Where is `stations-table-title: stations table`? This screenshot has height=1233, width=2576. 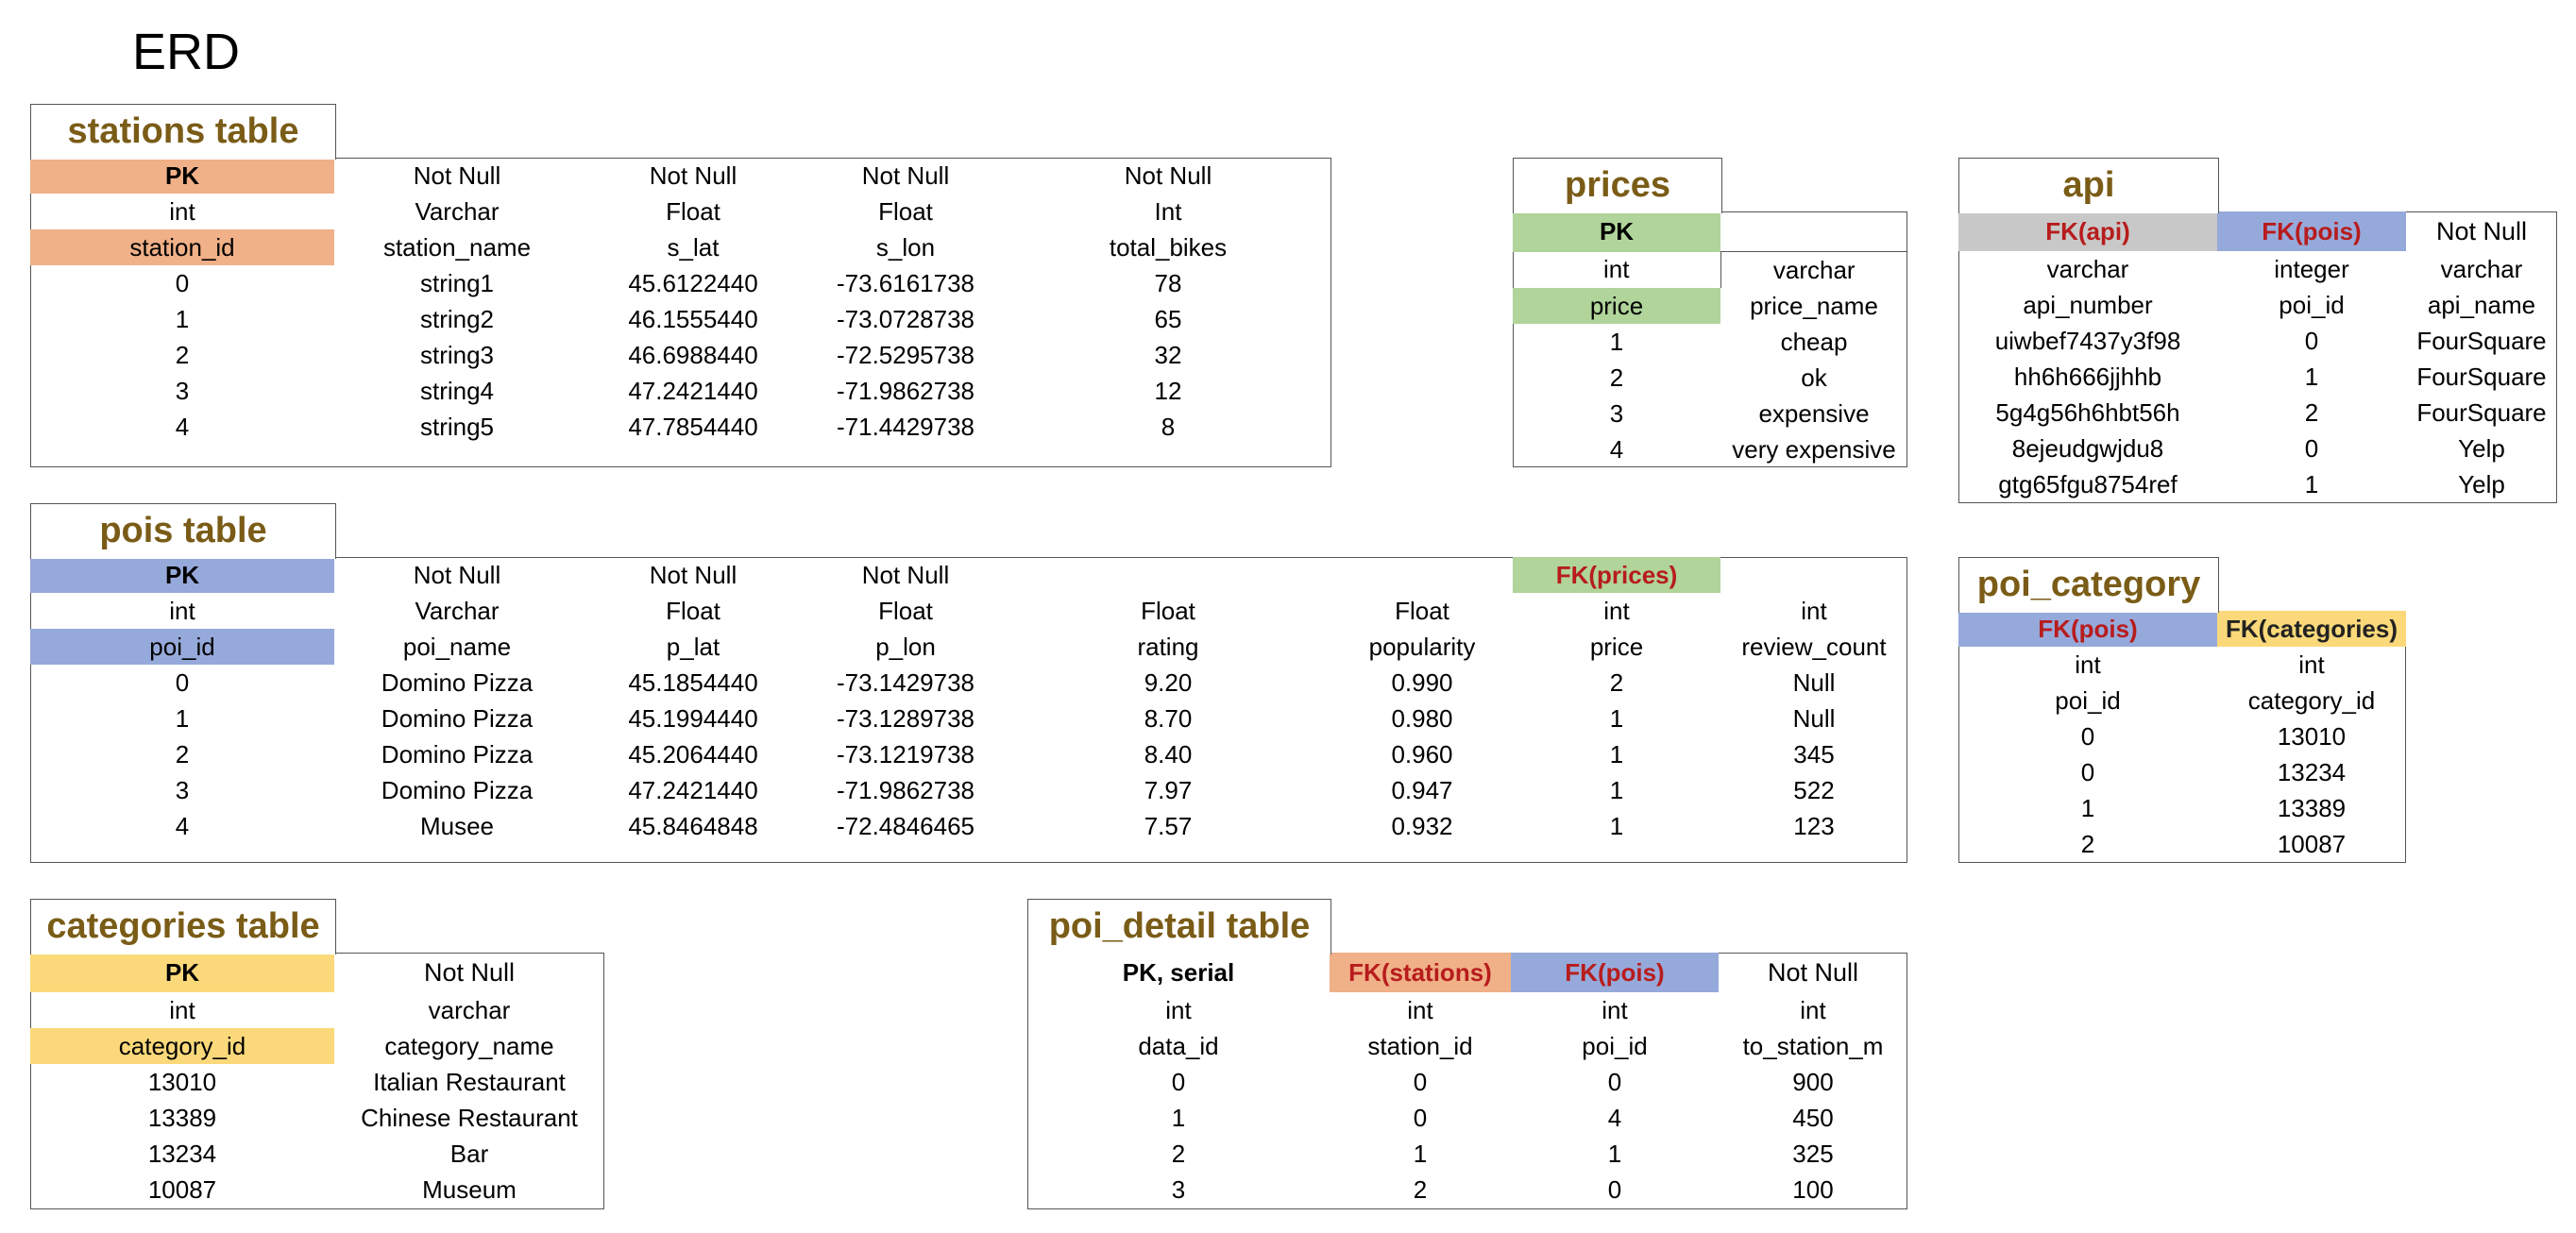
stations-table-title: stations table is located at coordinates (183, 132).